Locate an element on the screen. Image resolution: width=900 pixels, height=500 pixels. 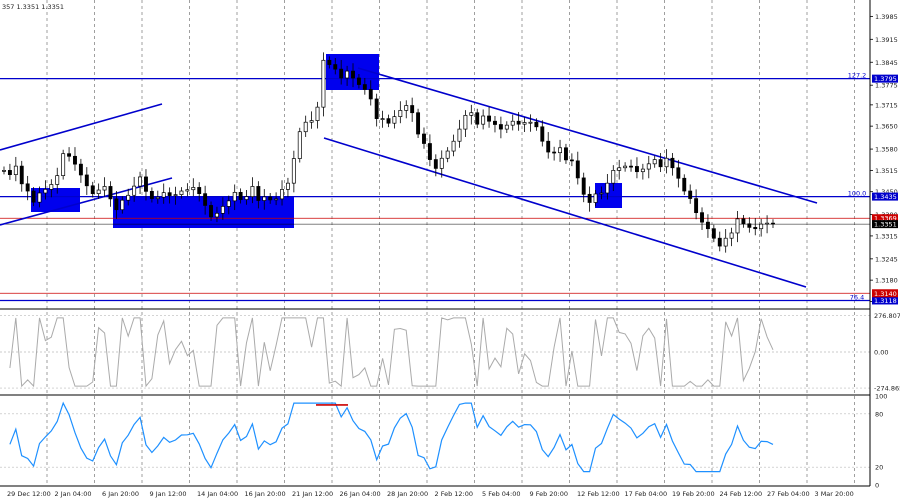
time-tick-label: 16 Jan 20:00 is located at coordinates (265, 494).